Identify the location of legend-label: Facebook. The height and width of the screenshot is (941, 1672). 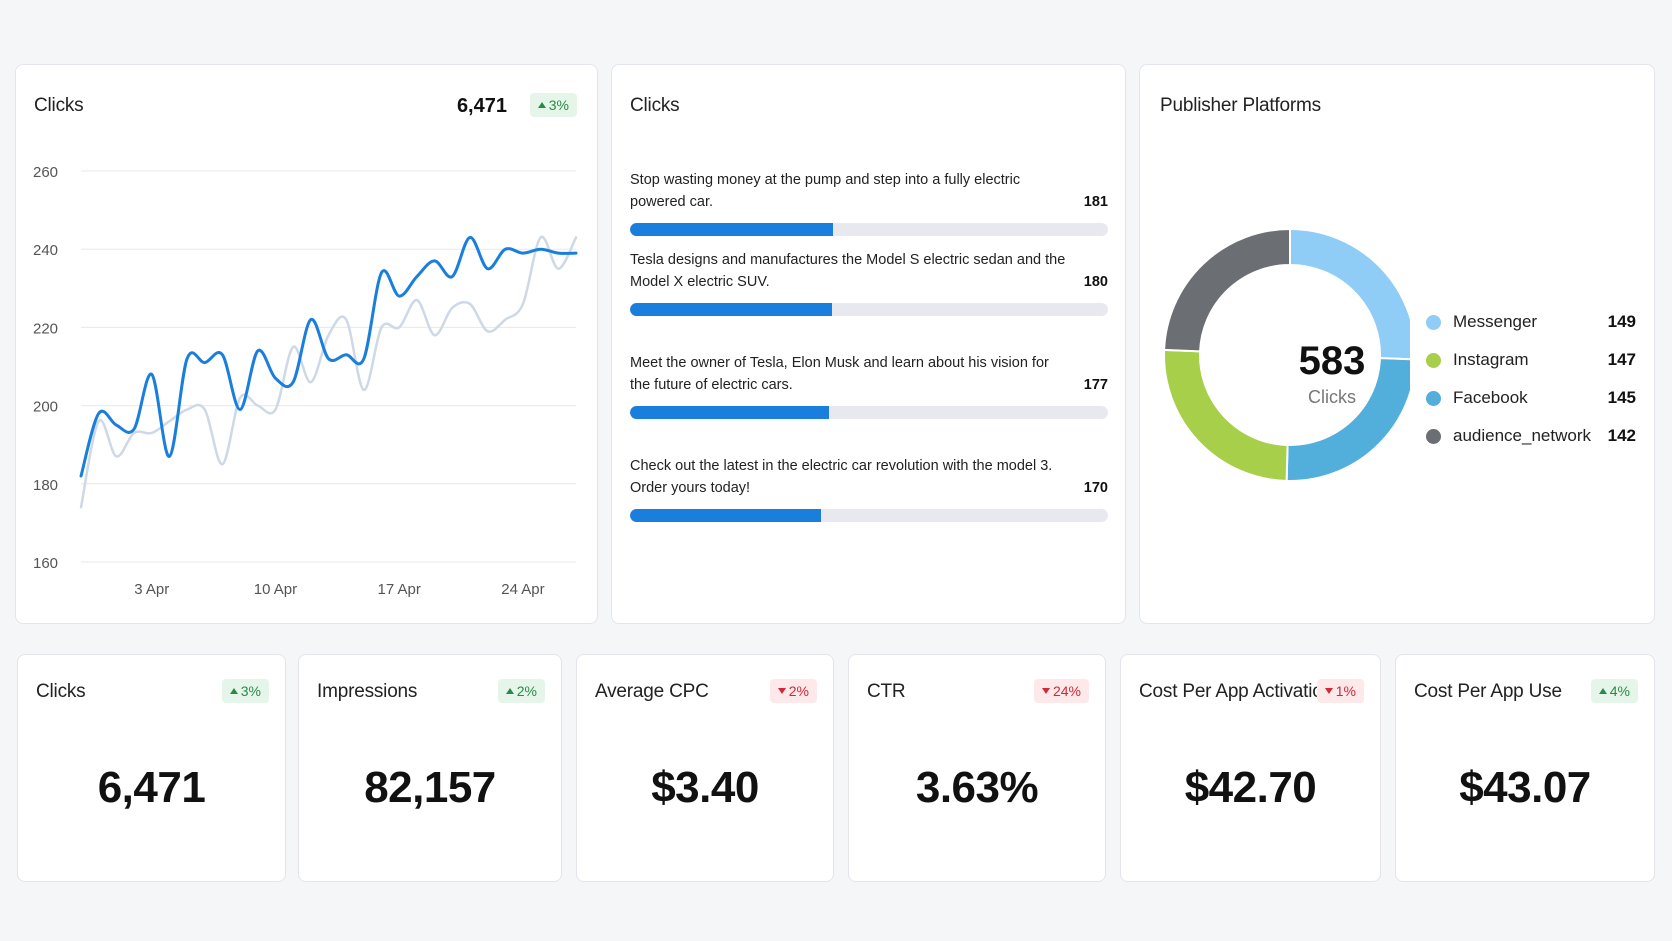
(1490, 397).